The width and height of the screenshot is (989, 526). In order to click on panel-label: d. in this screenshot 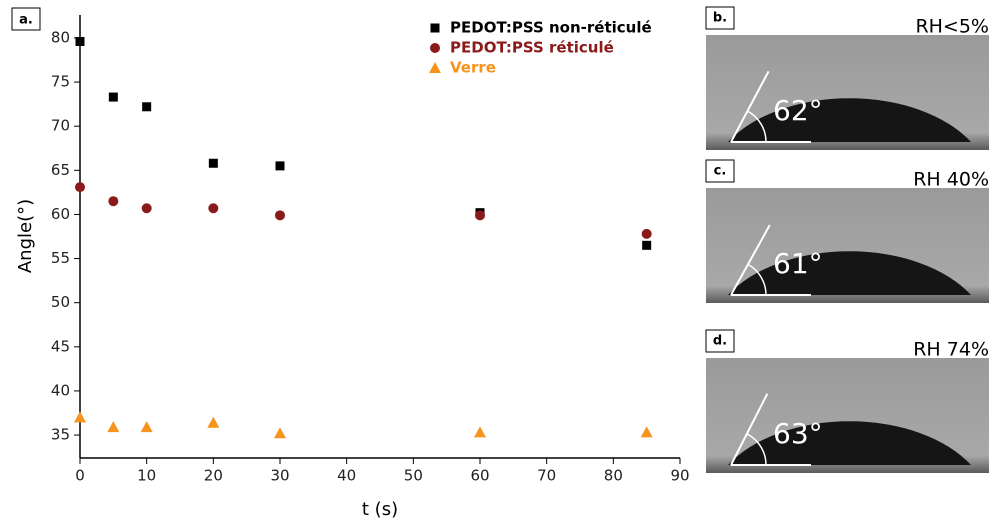, I will do `click(720, 341)`.